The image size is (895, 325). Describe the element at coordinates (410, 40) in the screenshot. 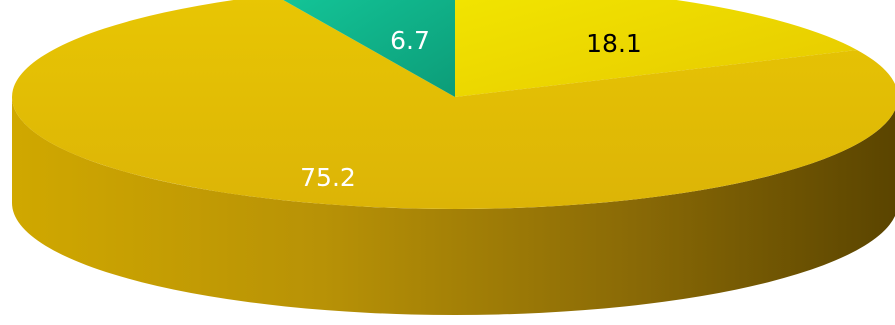

I see `slice-value-label: 6.7` at that location.